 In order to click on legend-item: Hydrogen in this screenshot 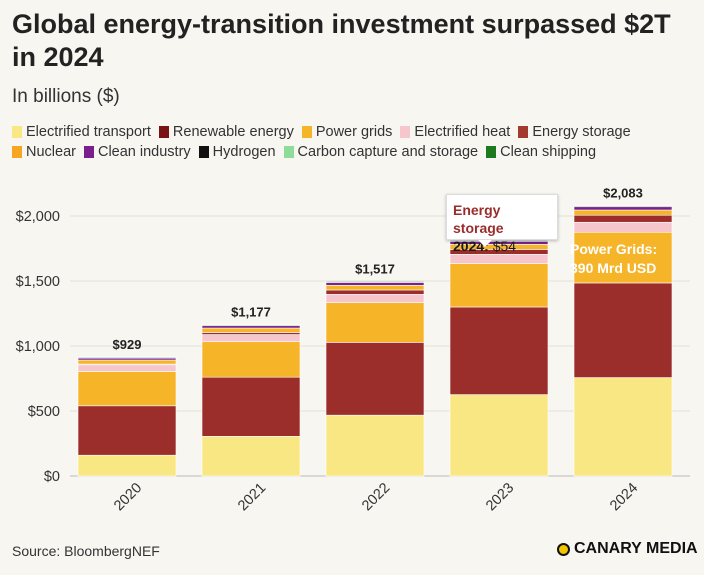, I will do `click(237, 152)`.